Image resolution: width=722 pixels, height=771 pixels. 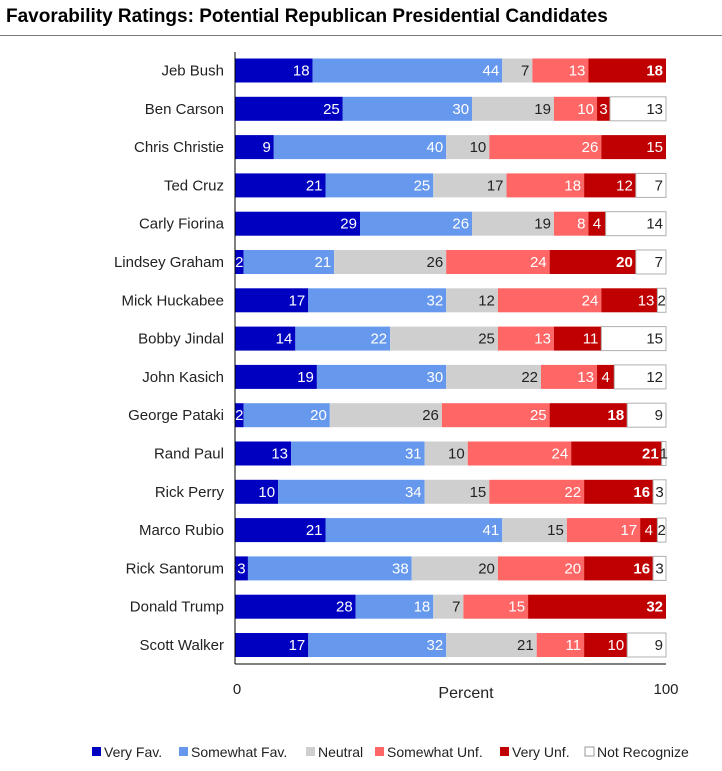 I want to click on value-label-rand-paul-somewhat-unf: 24, so click(x=559, y=454).